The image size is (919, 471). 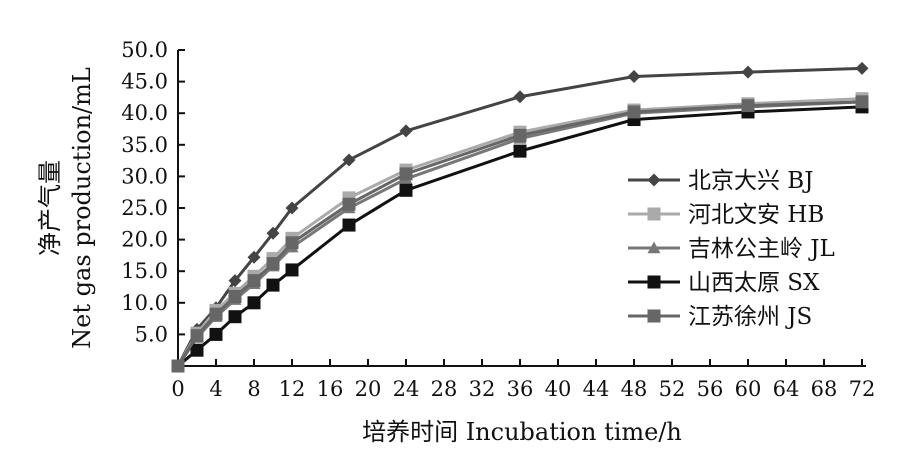 What do you see at coordinates (215, 389) in the screenshot?
I see `x-tick-label: 4` at bounding box center [215, 389].